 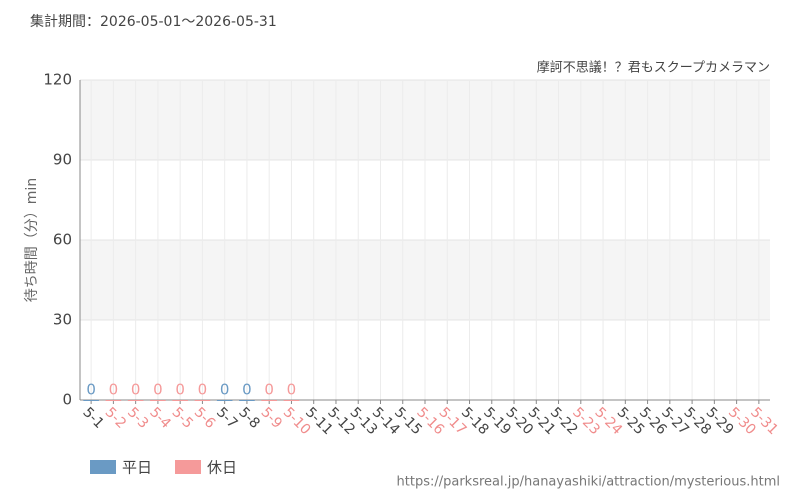 What do you see at coordinates (182, 417) in the screenshot?
I see `x-tick-label: 5-5` at bounding box center [182, 417].